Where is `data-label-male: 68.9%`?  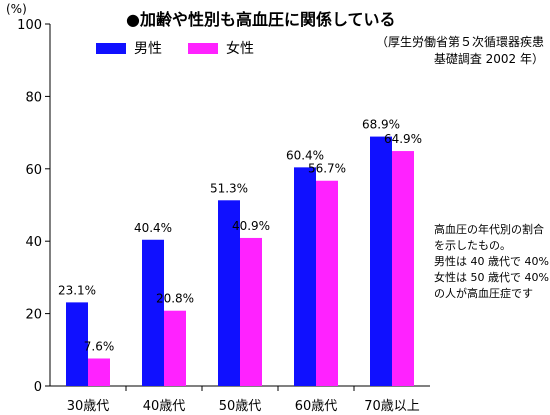 data-label-male: 68.9% is located at coordinates (381, 125).